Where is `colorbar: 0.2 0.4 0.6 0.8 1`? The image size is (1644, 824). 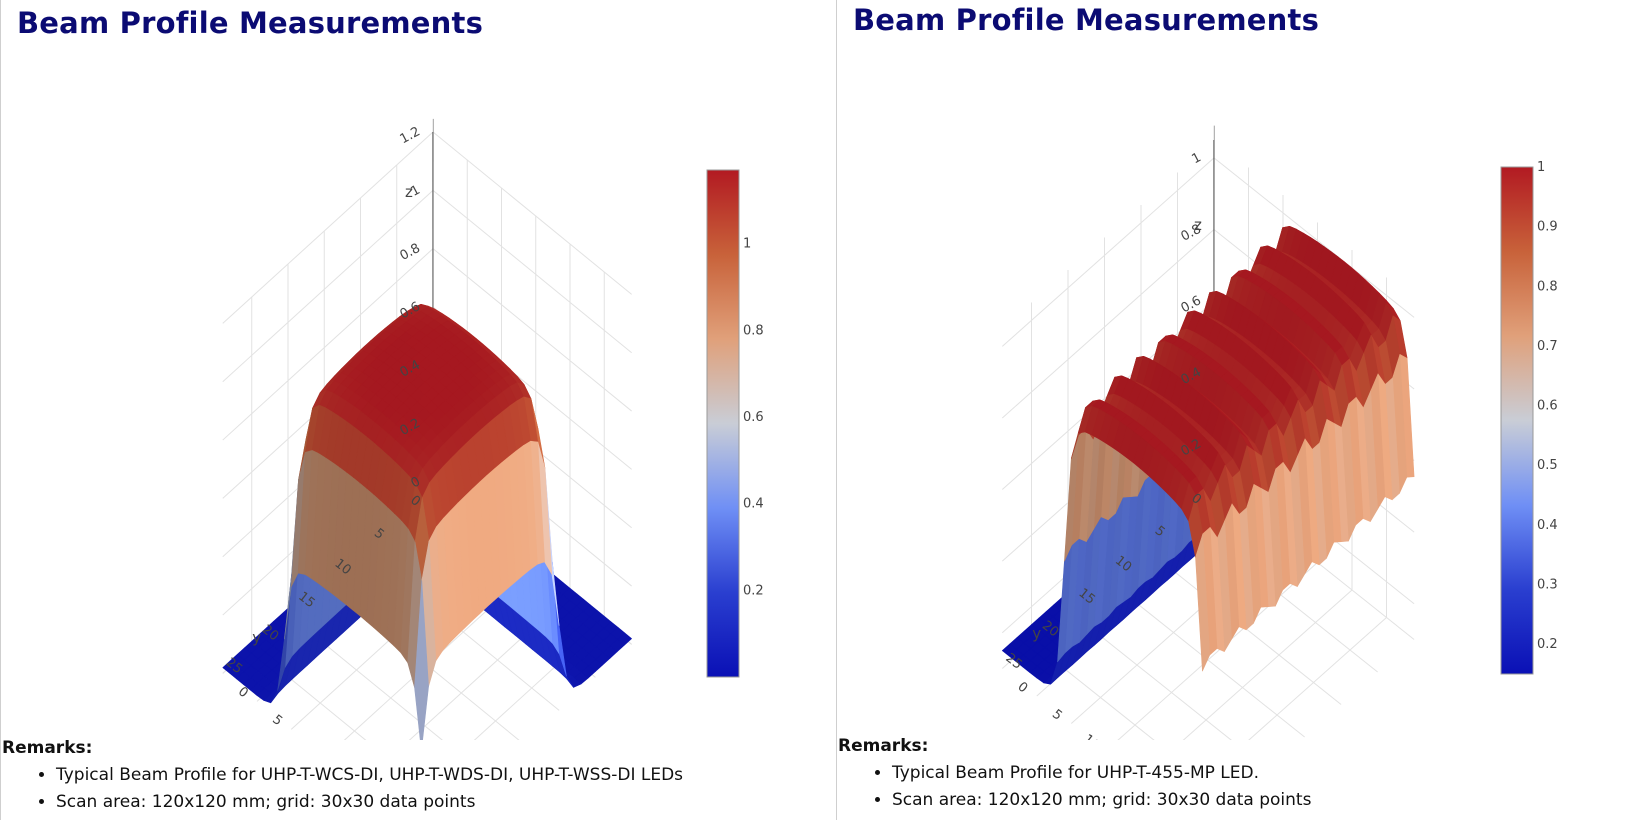
colorbar: 0.2 0.4 0.6 0.8 1 is located at coordinates (735, 423).